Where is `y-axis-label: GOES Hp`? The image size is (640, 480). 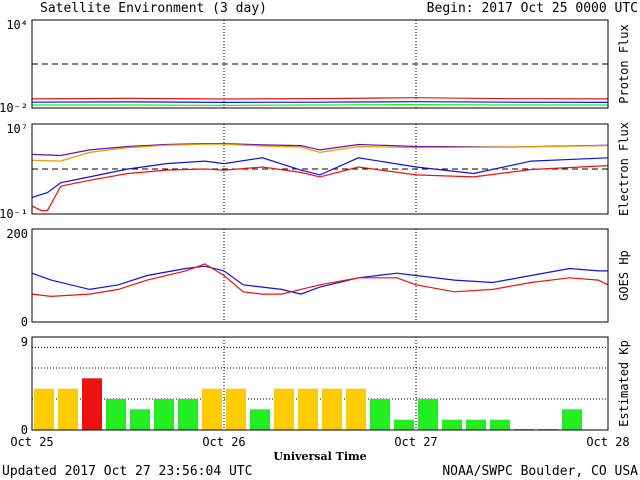 y-axis-label: GOES Hp is located at coordinates (624, 275).